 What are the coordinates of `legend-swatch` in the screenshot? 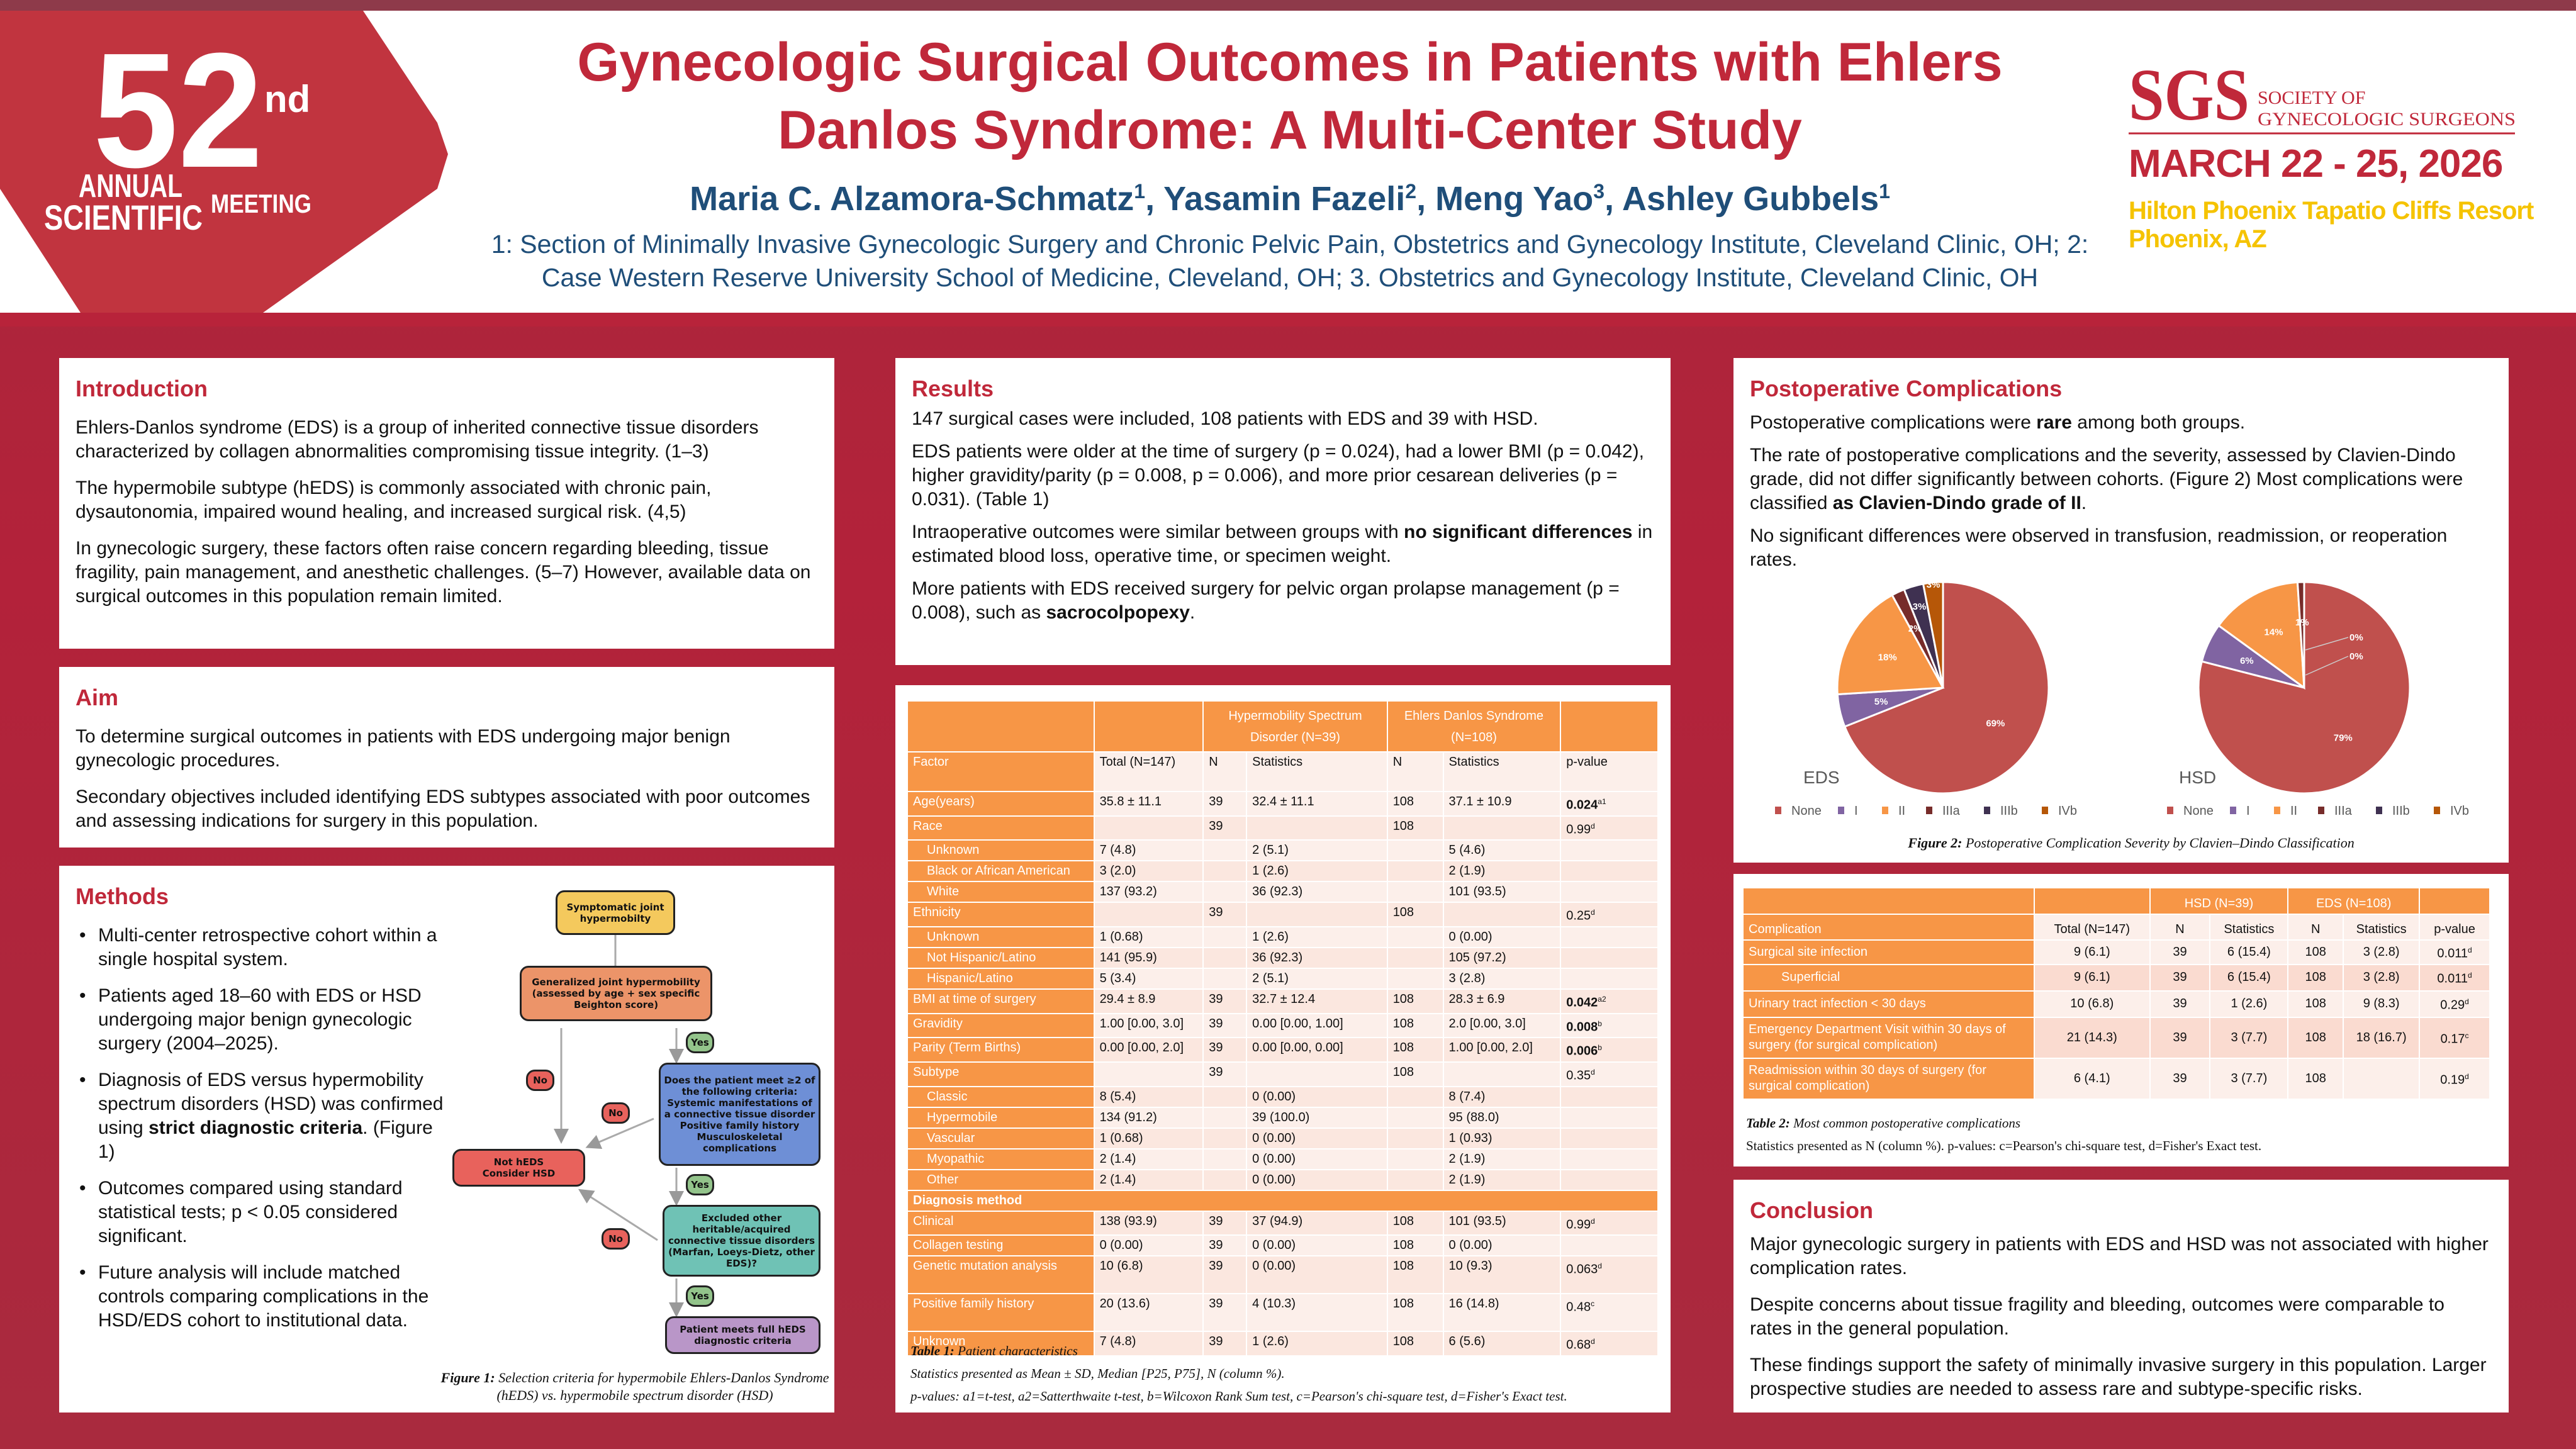 It's located at (2379, 810).